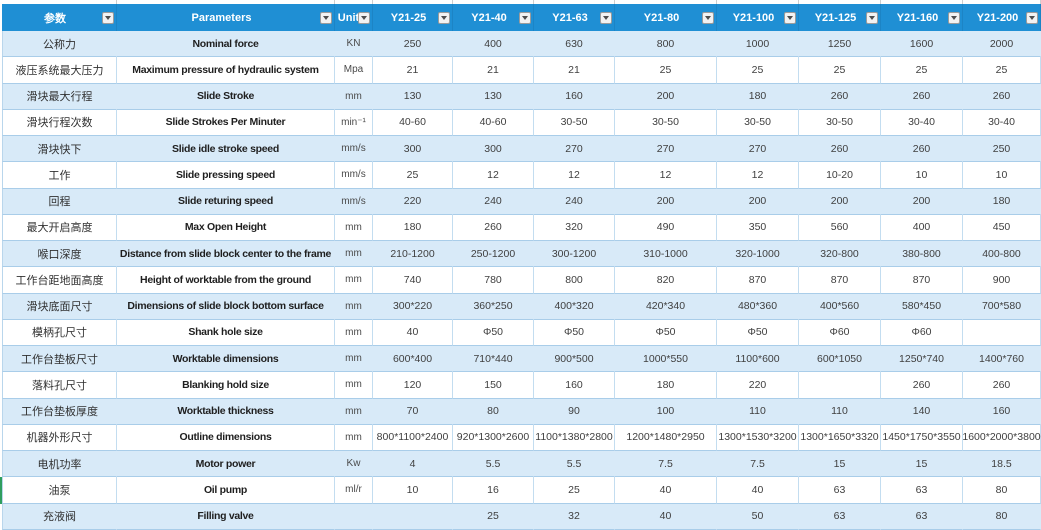 The height and width of the screenshot is (530, 1041). What do you see at coordinates (59, 122) in the screenshot?
I see `param-cn-cell: 滑块行程次数` at bounding box center [59, 122].